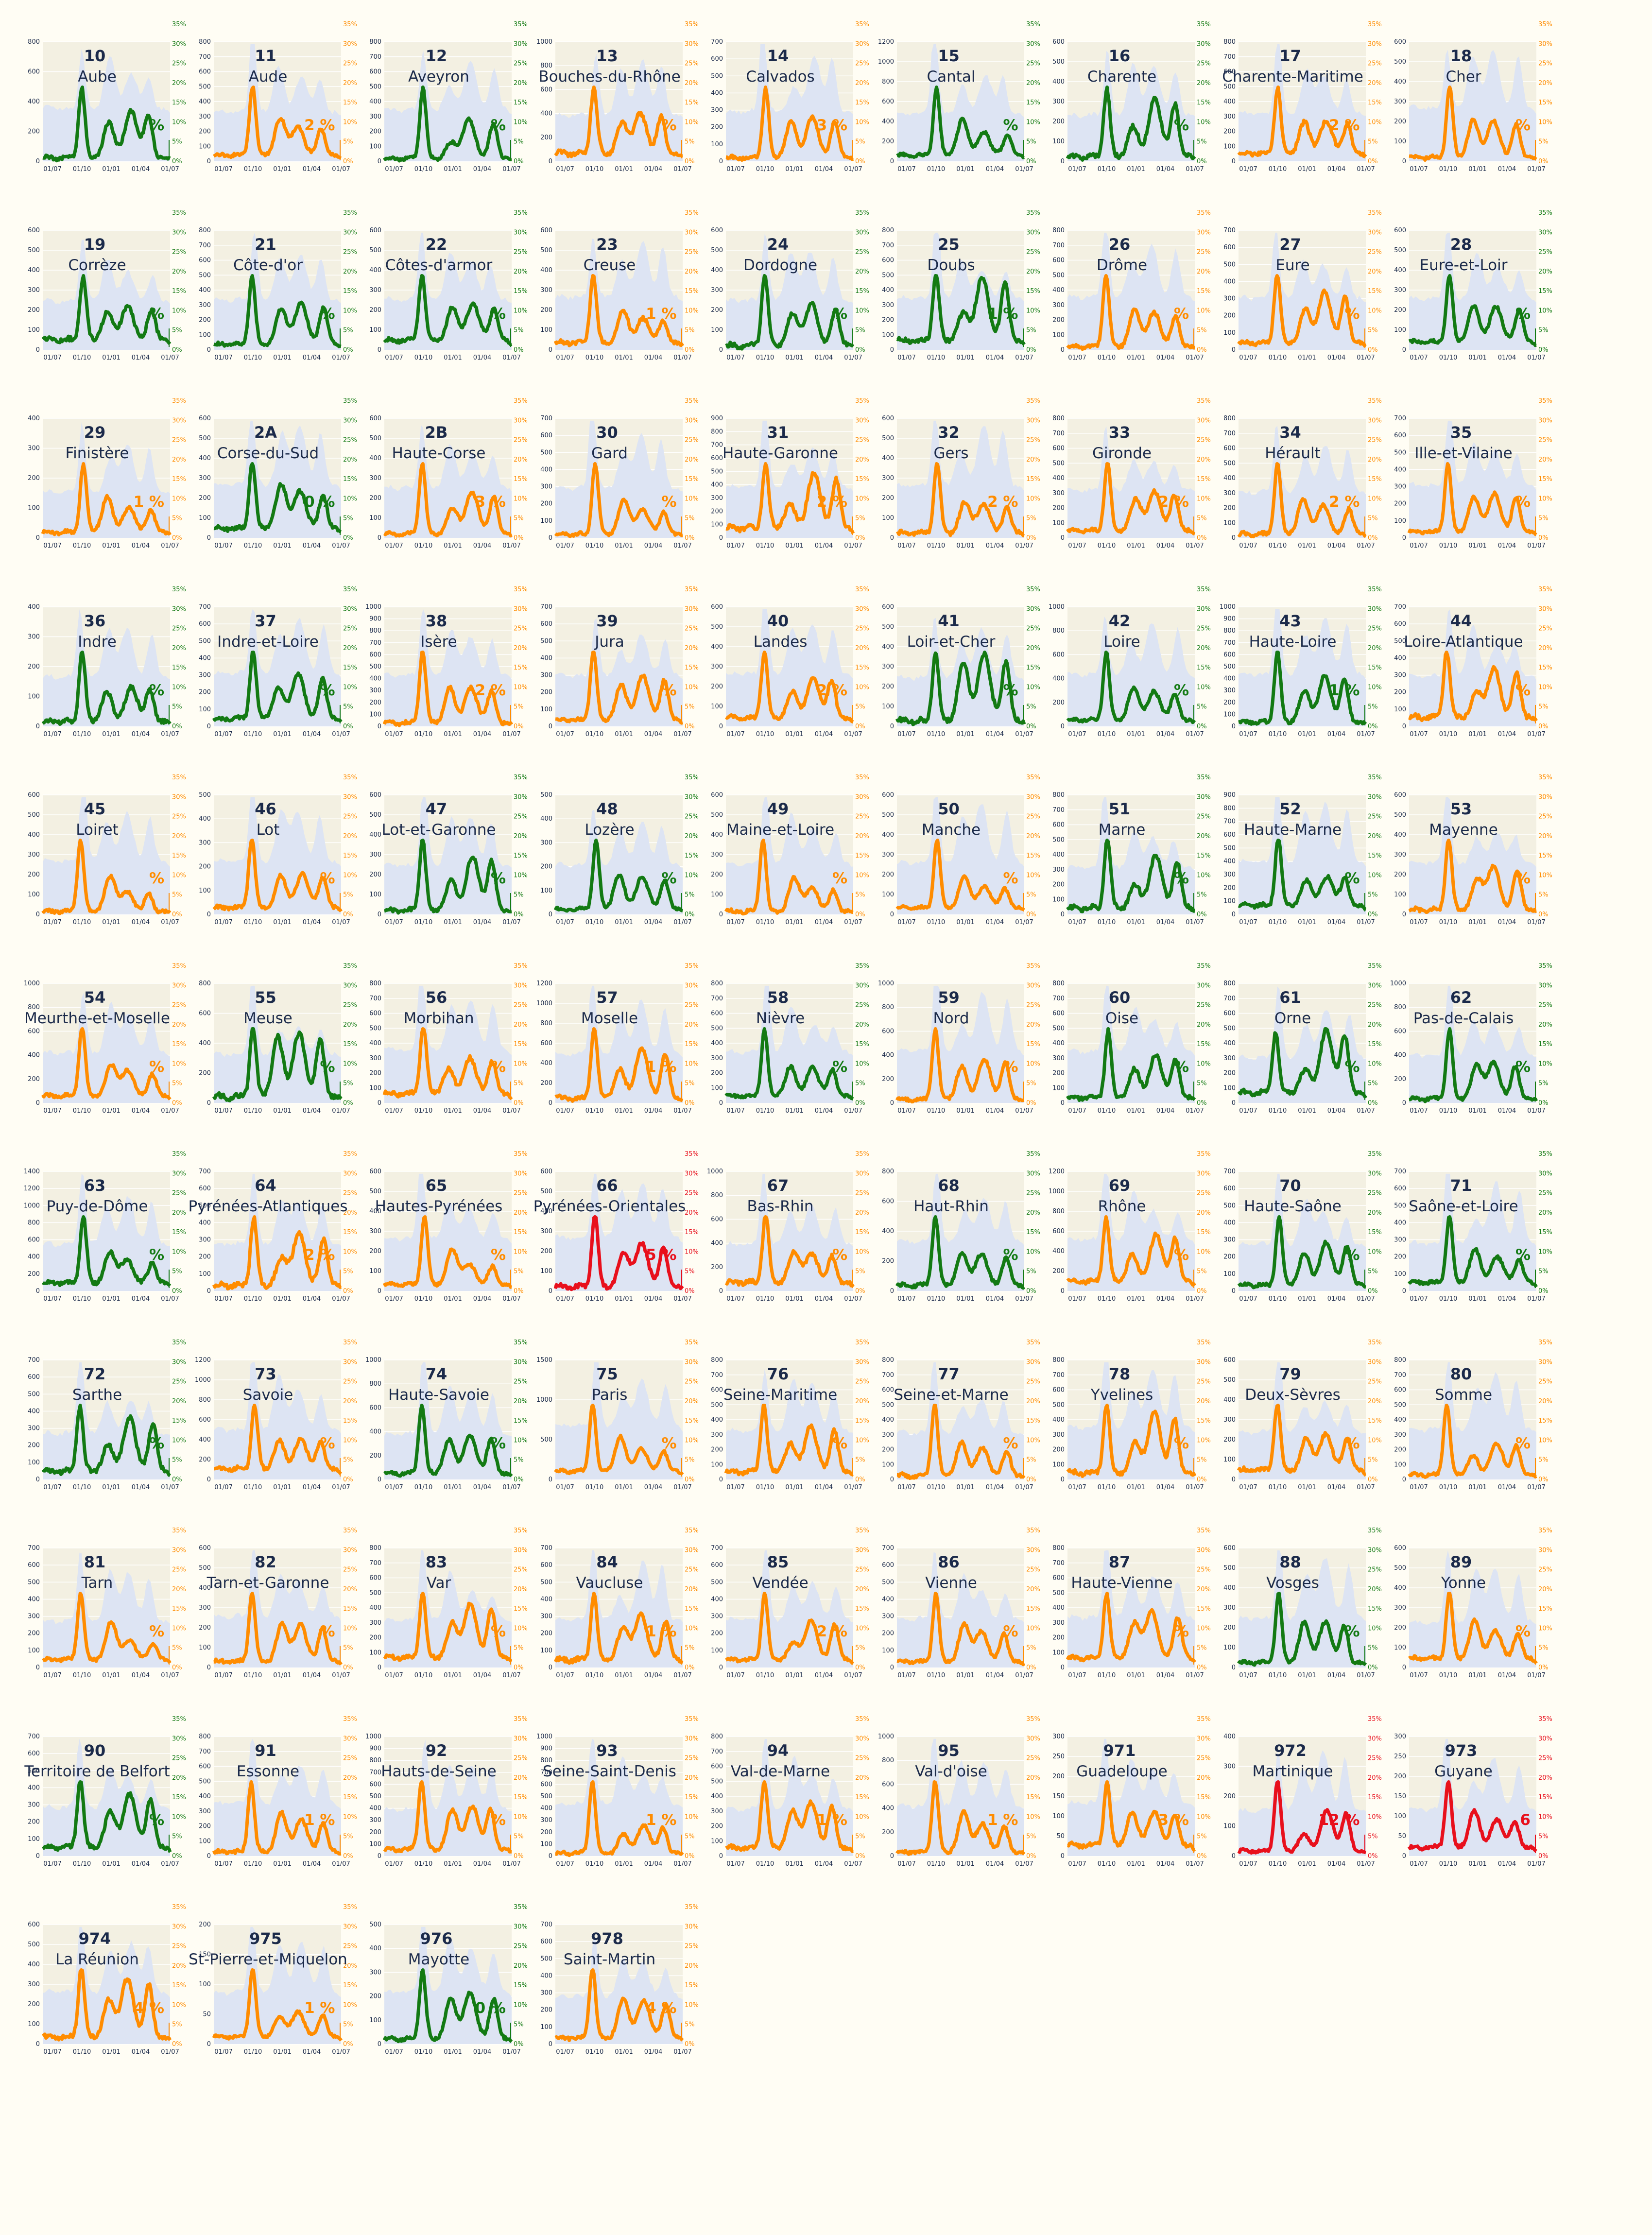  What do you see at coordinates (607, 56) in the screenshot?
I see `department-code: 13` at bounding box center [607, 56].